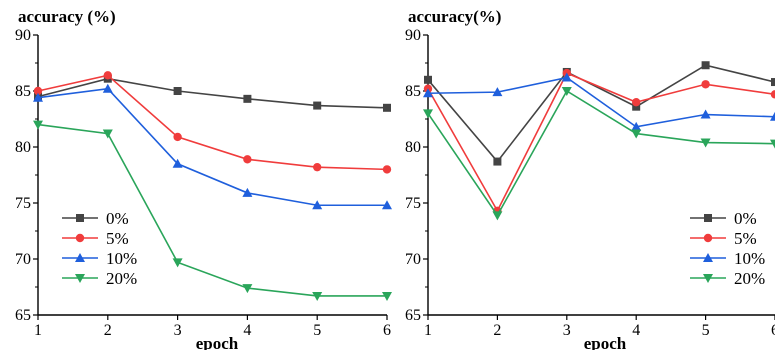  Describe the element at coordinates (413, 147) in the screenshot. I see `right-y-tick-label: 80` at that location.